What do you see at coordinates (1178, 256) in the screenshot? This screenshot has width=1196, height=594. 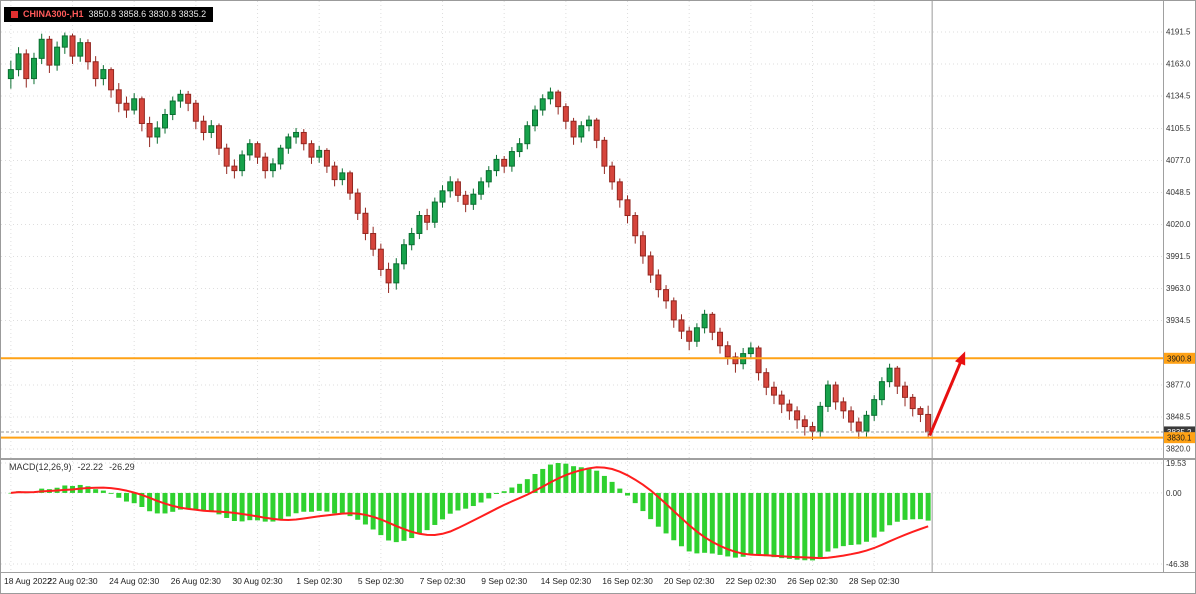 I see `svg-text: 3991.5` at bounding box center [1178, 256].